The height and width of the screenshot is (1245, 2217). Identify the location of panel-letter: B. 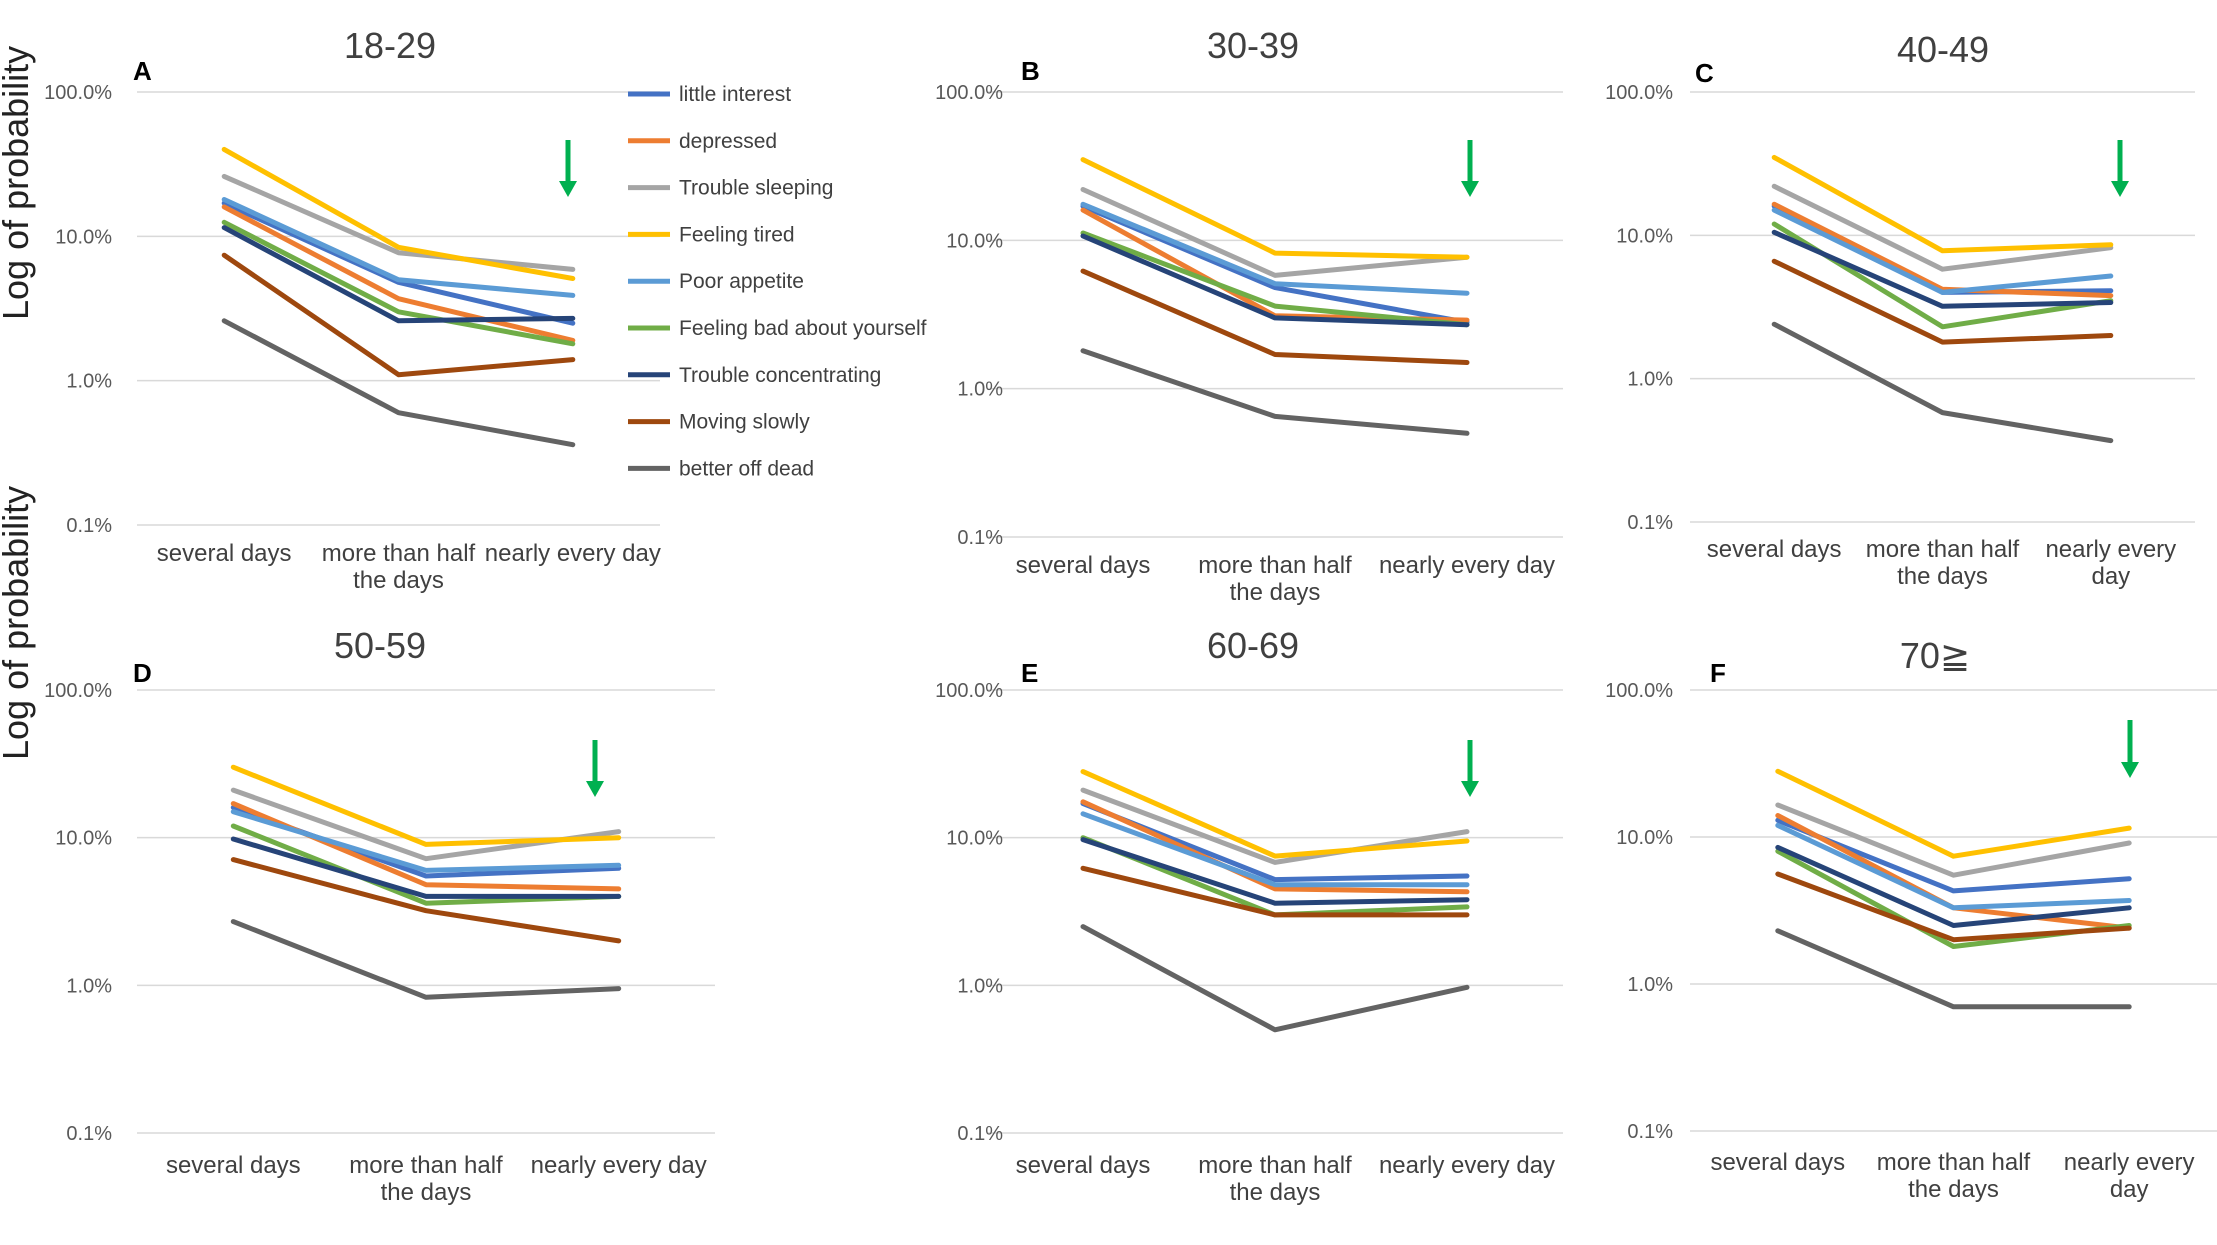
(1030, 71).